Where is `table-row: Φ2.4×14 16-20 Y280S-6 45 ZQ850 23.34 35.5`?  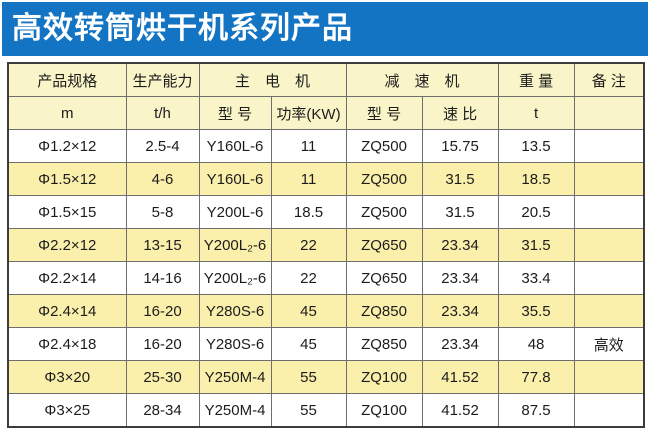
table-row: Φ2.4×14 16-20 Y280S-6 45 ZQ850 23.34 35.5 is located at coordinates (326, 311).